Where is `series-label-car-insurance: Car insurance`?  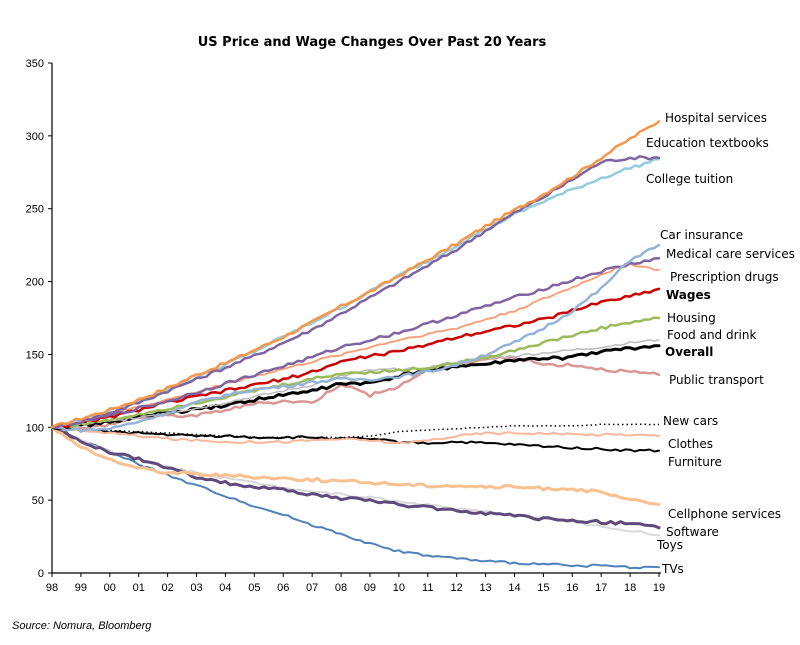 series-label-car-insurance: Car insurance is located at coordinates (701, 235).